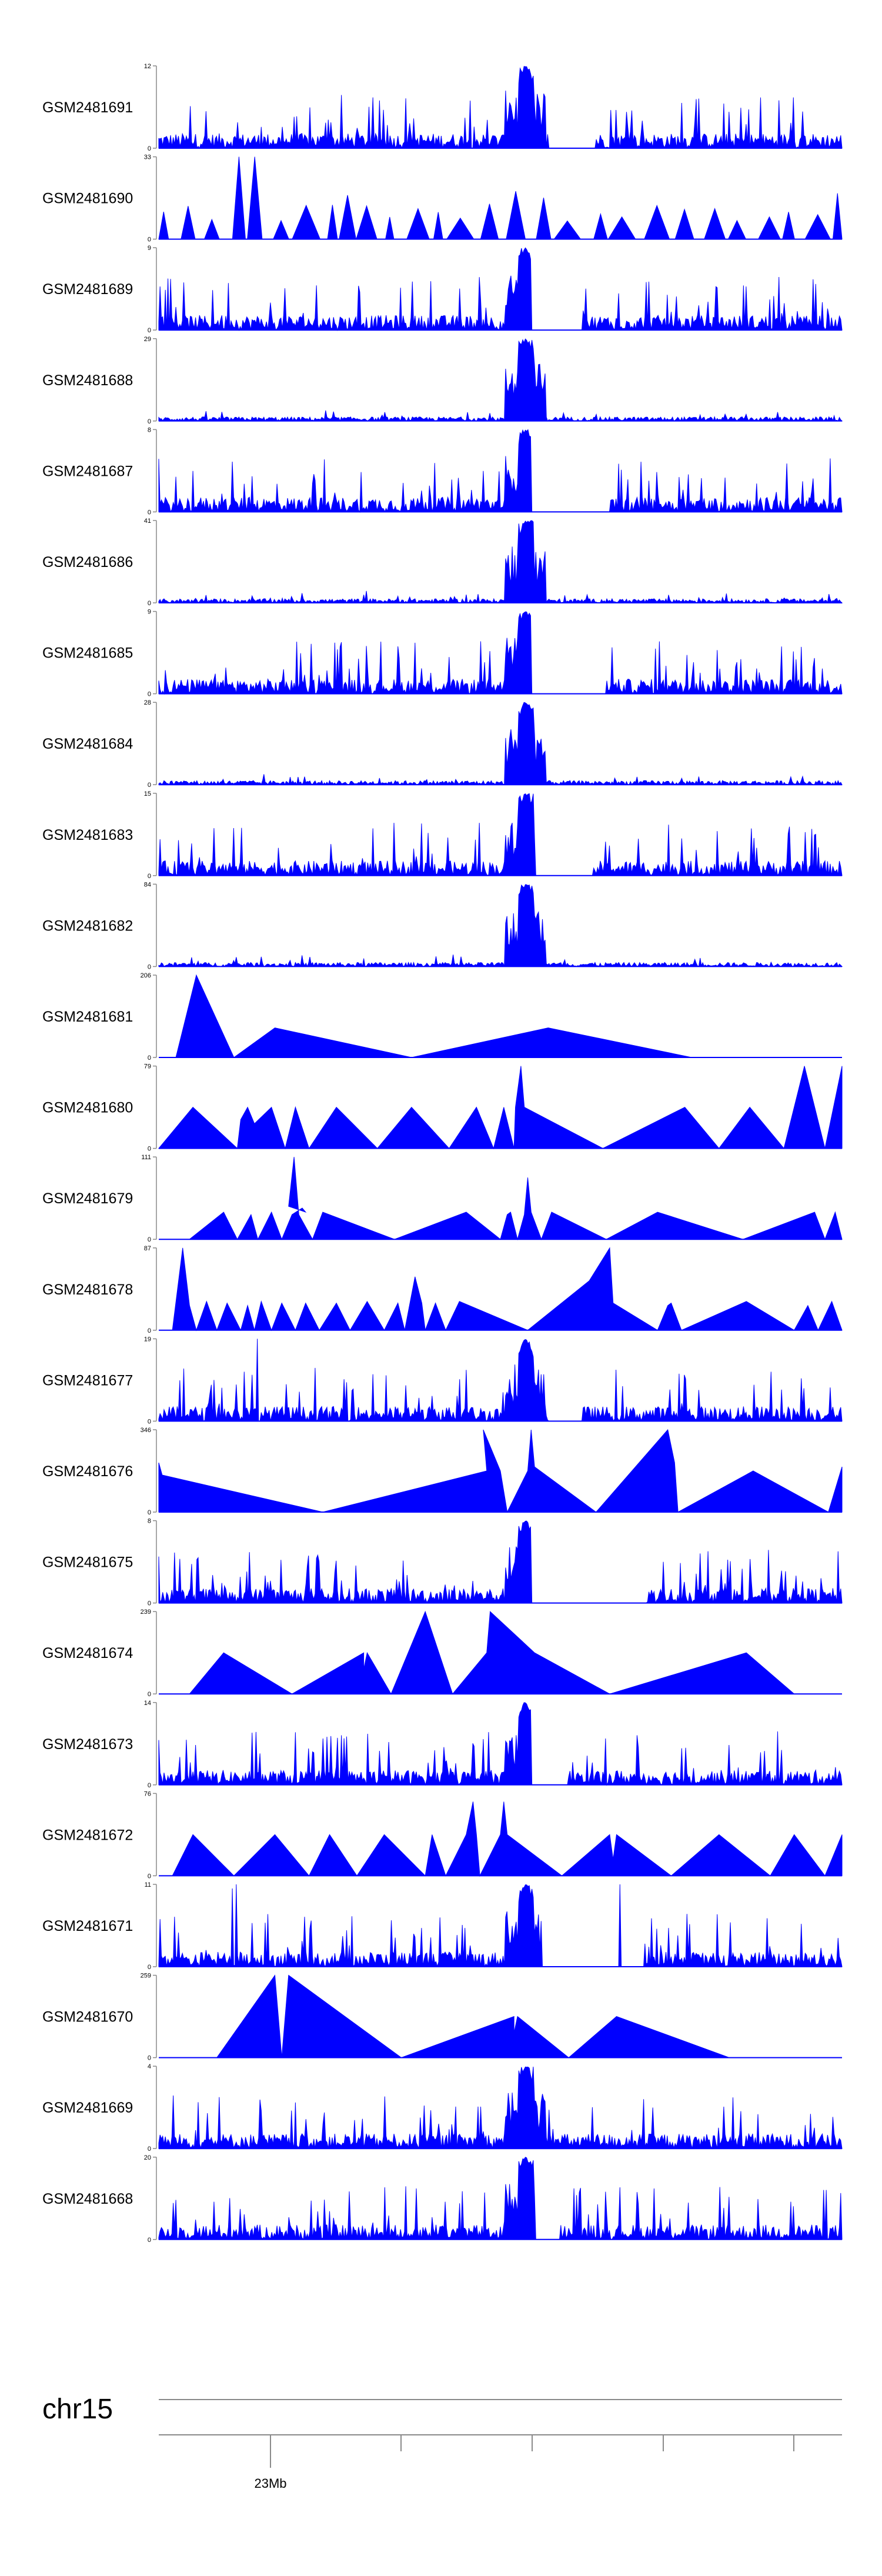 This screenshot has width=882, height=2576. What do you see at coordinates (87, 1653) in the screenshot?
I see `track-label: GSM2481674` at bounding box center [87, 1653].